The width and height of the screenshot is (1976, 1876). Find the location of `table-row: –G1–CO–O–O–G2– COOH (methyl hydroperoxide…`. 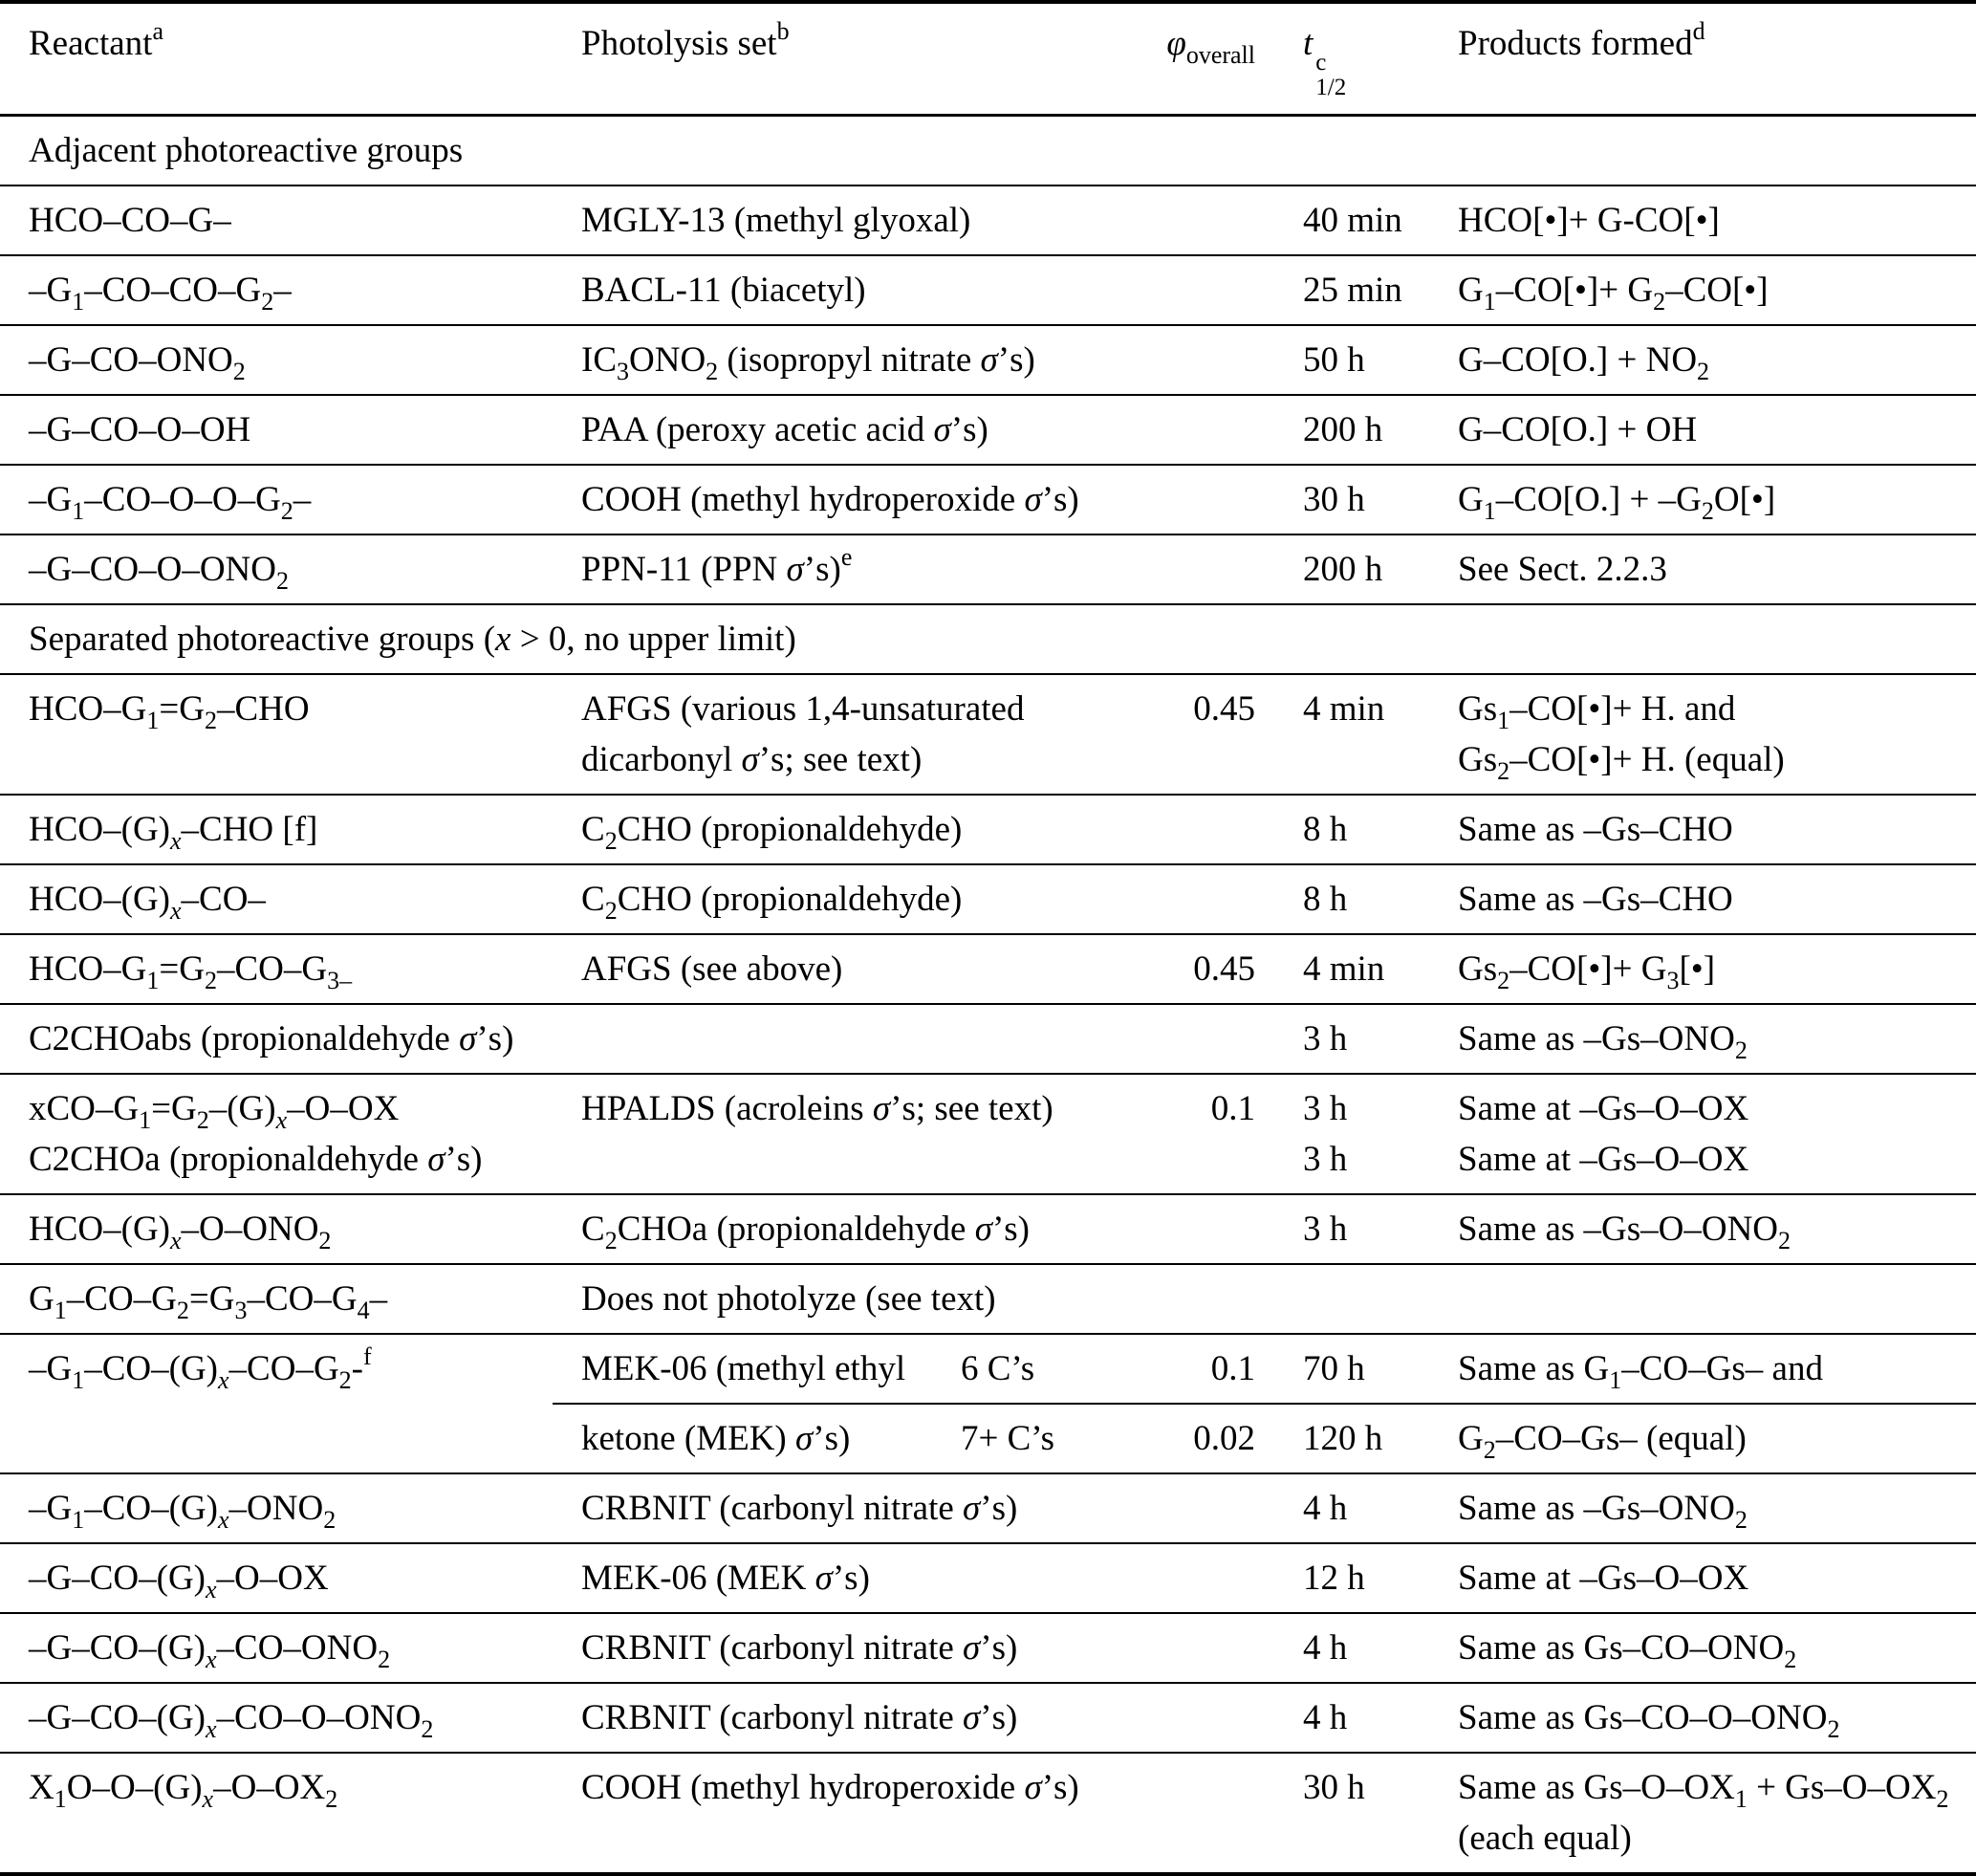

table-row: –G1–CO–O–O–G2– COOH (methyl hydroperoxide… is located at coordinates (988, 499).